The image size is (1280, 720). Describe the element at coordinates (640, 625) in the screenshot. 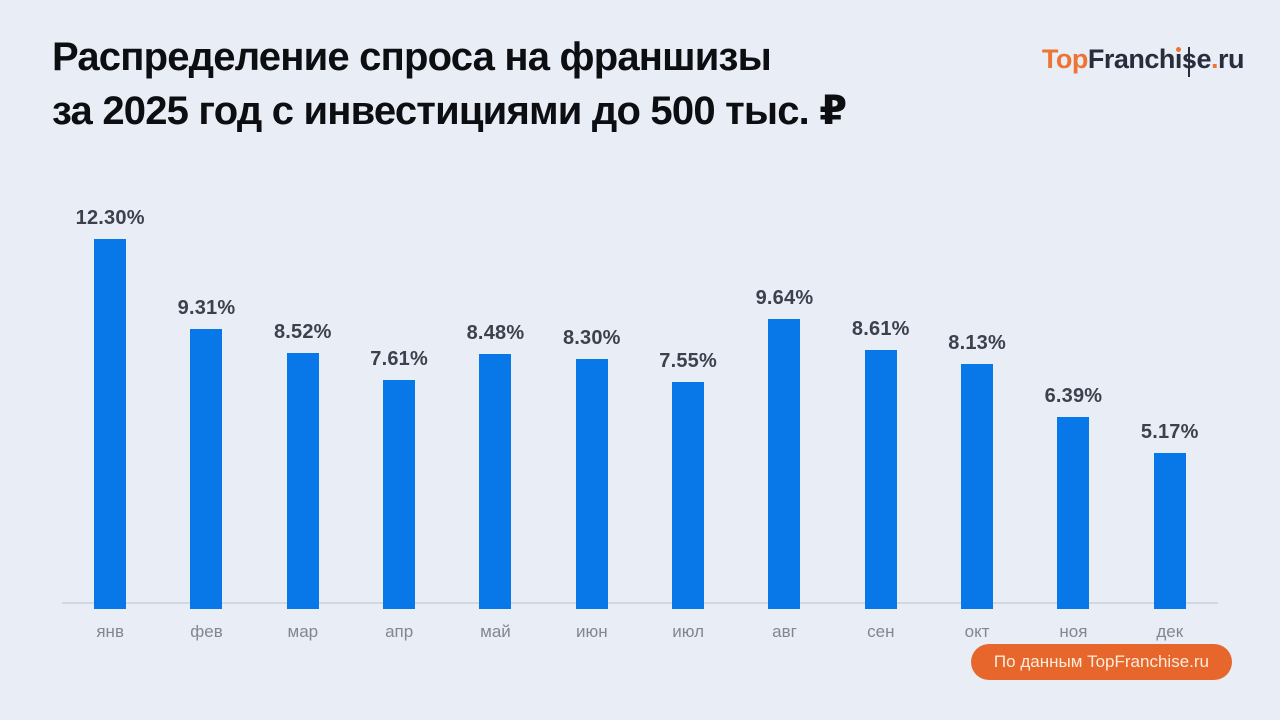

I see `x-axis-labels: янв фев мар апр май июн июл авг сен окт ноя дек` at that location.